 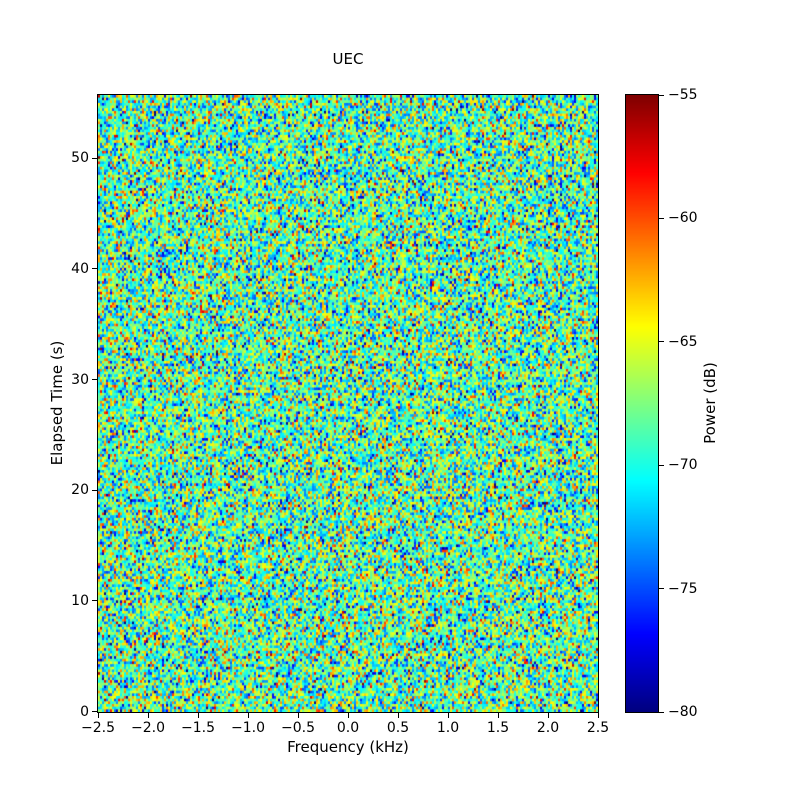 What do you see at coordinates (448, 728) in the screenshot?
I see `x-tick-label: 1.0` at bounding box center [448, 728].